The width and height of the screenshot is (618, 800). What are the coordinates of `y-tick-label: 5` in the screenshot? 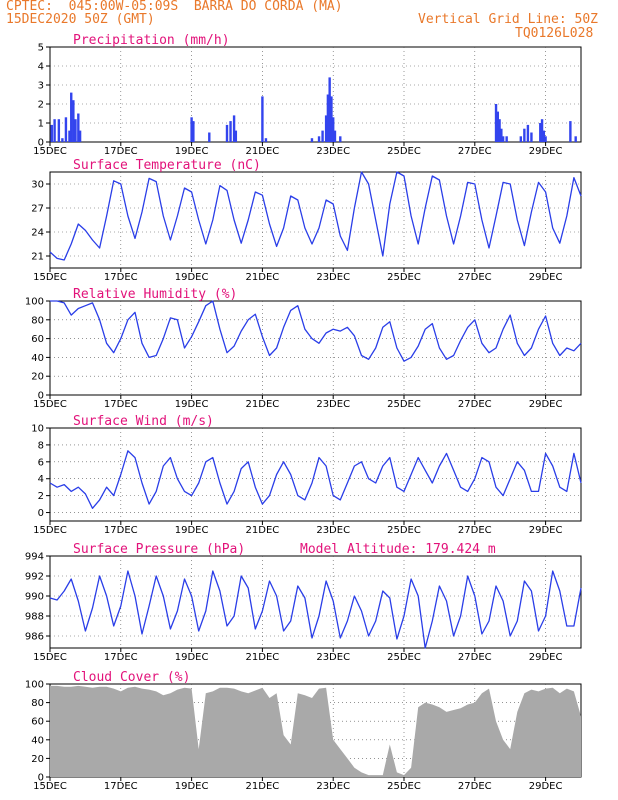 It's located at (41, 48).